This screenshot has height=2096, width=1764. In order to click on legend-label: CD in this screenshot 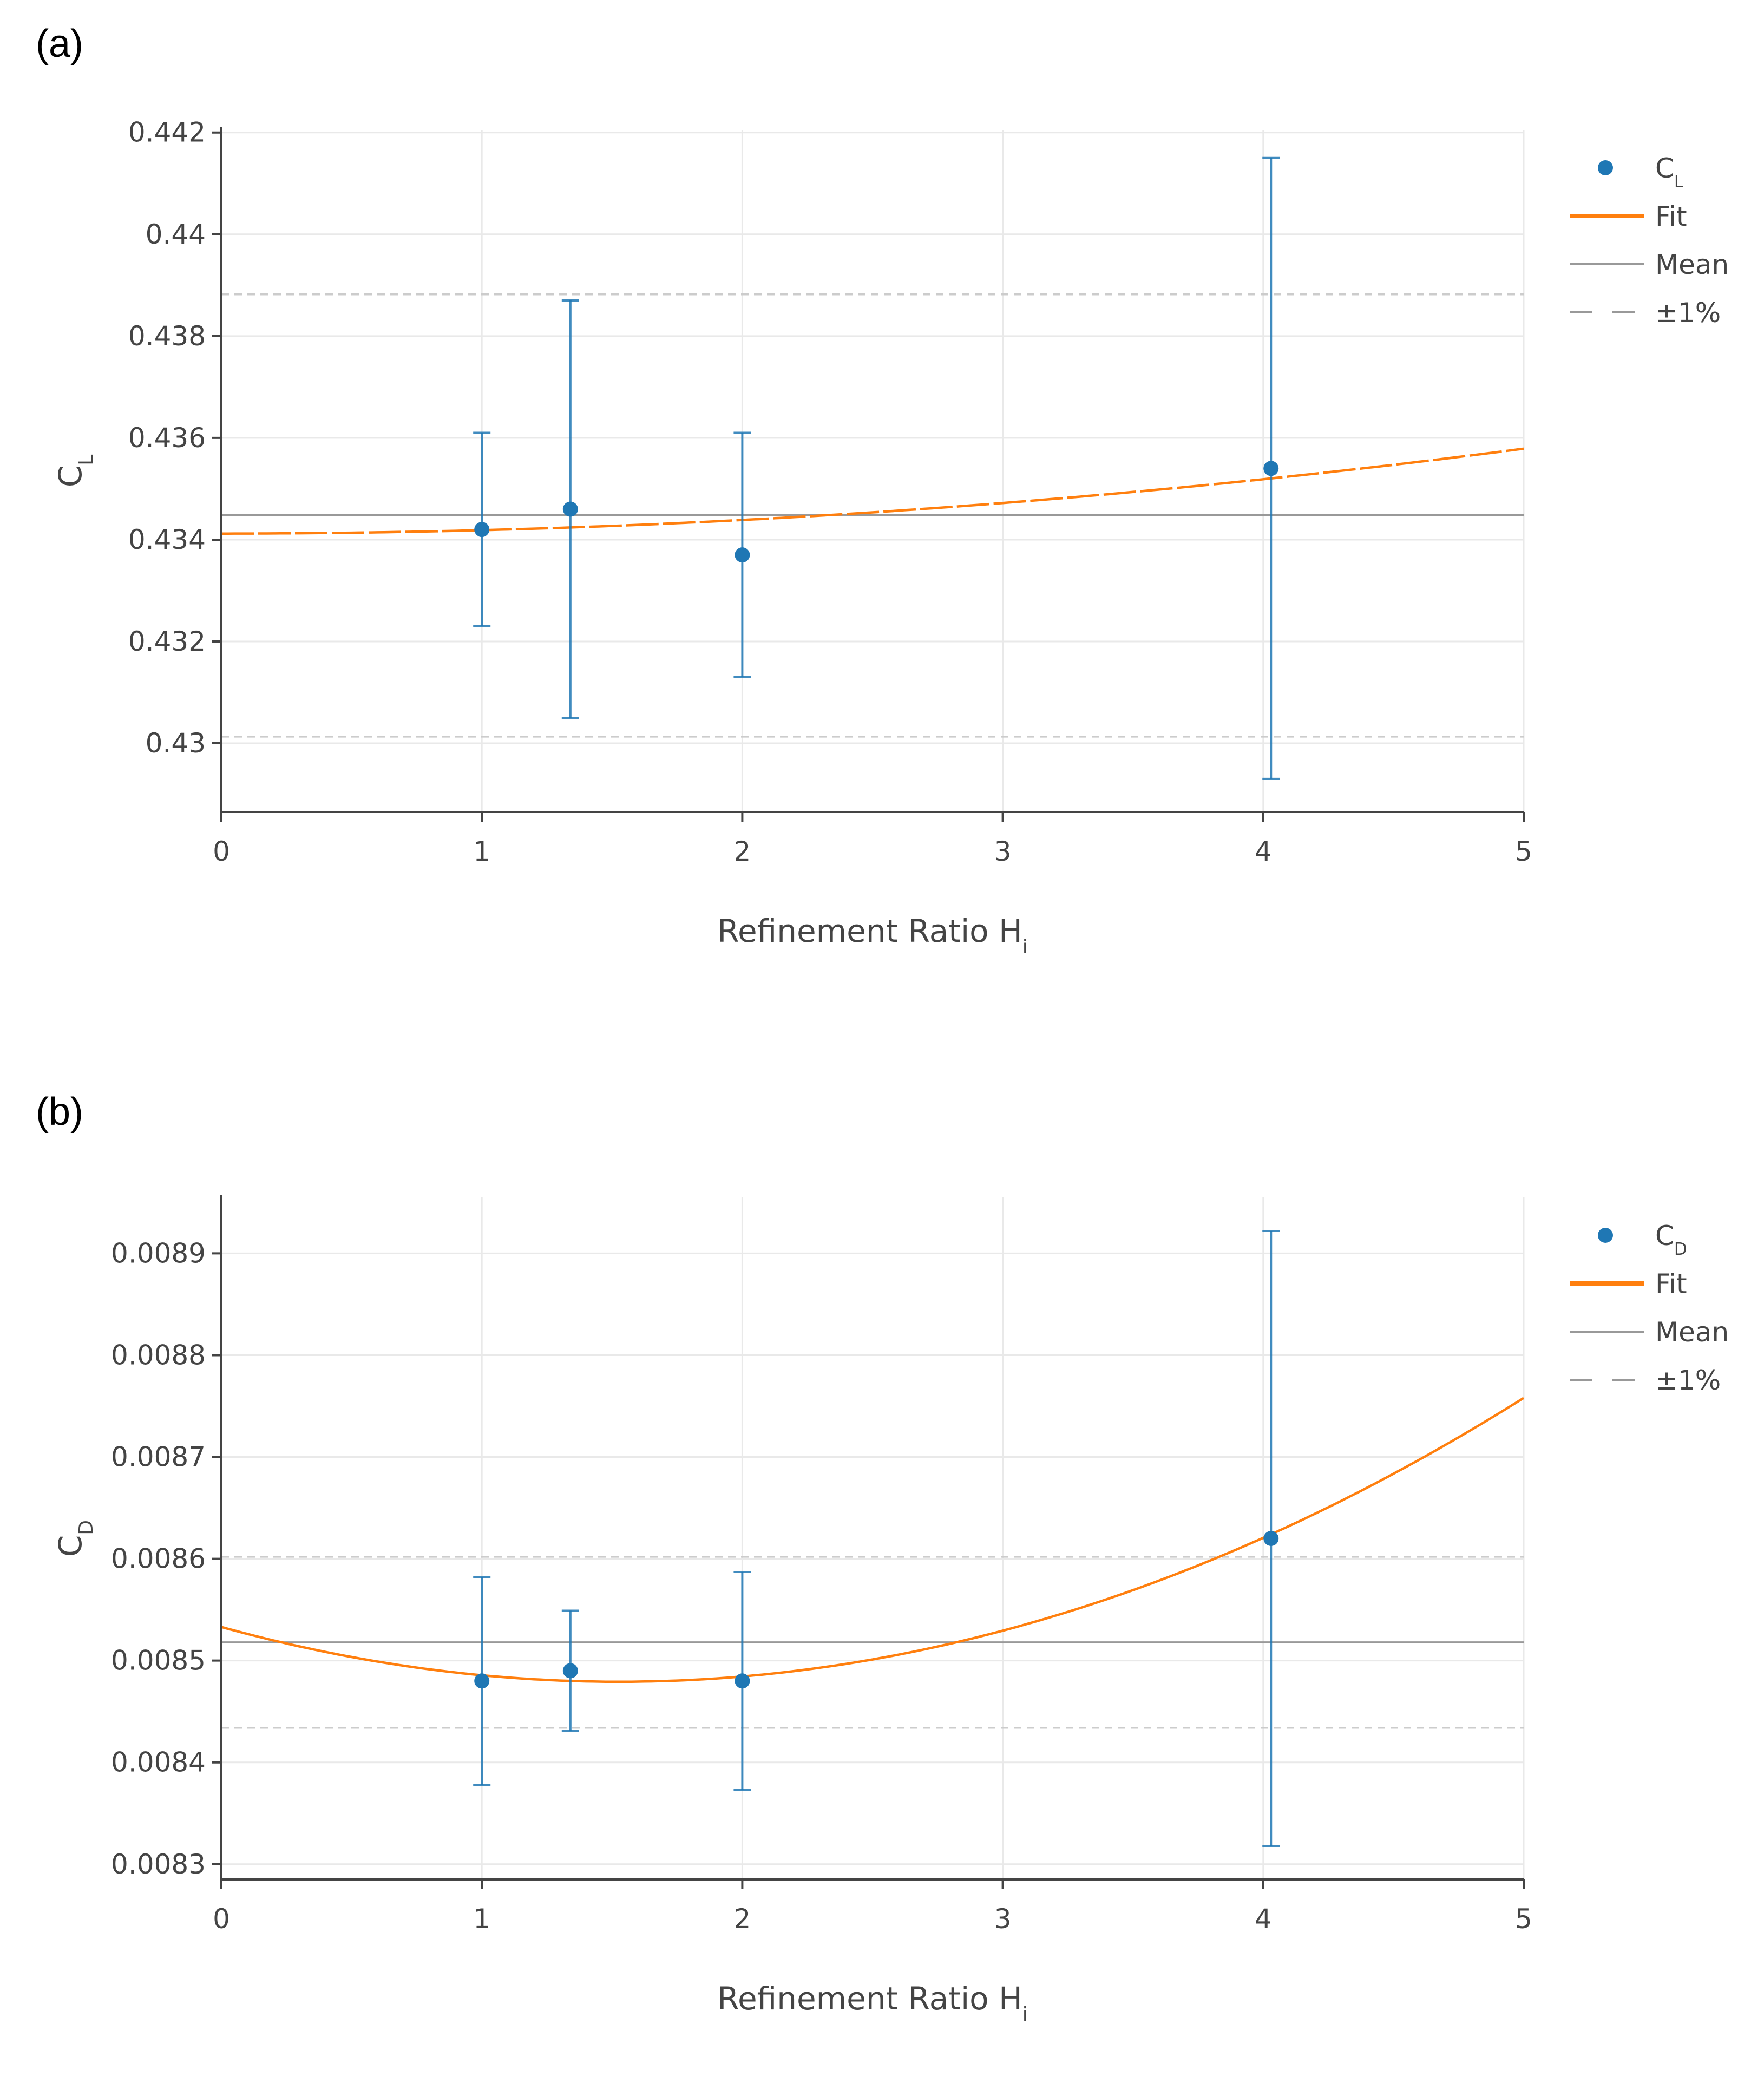, I will do `click(1671, 1239)`.